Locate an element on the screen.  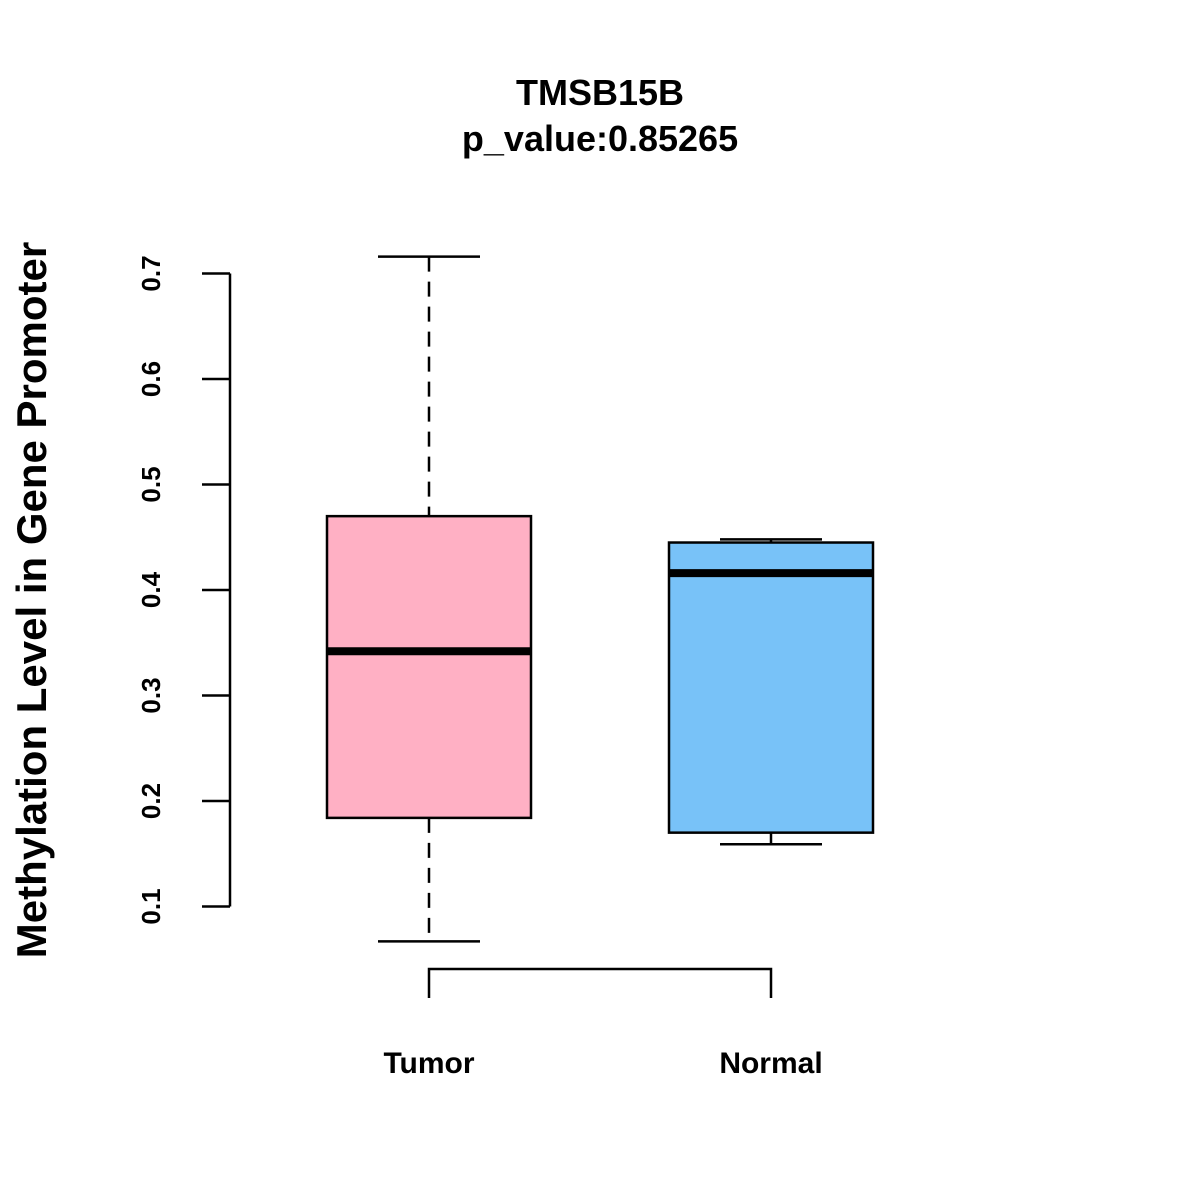
box-normal is located at coordinates (771, 692).